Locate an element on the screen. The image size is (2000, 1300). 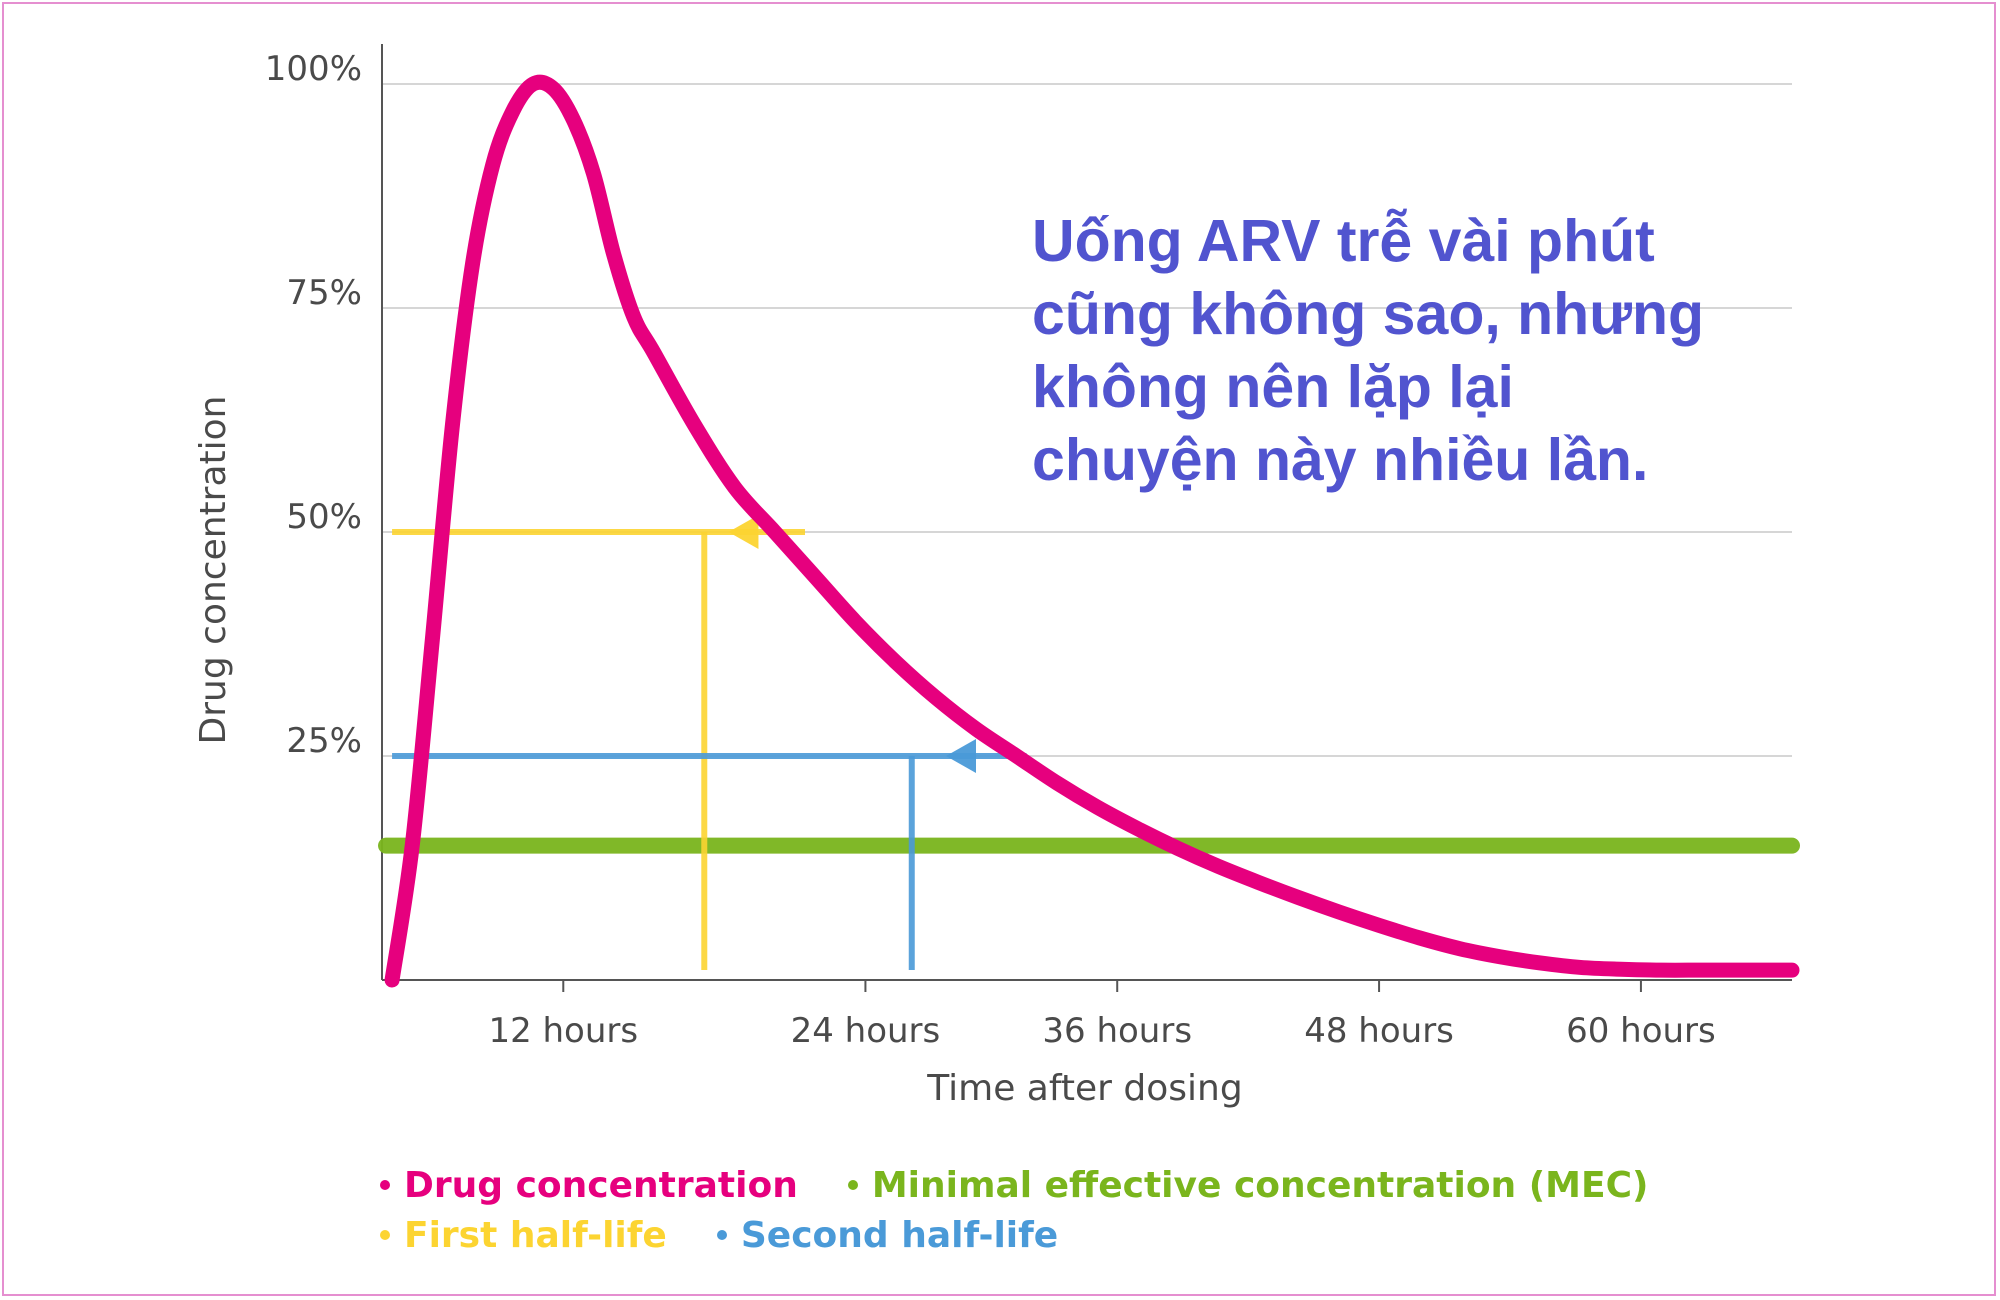
legend-row: First half-life Second half-life is located at coordinates (1039, 1235).